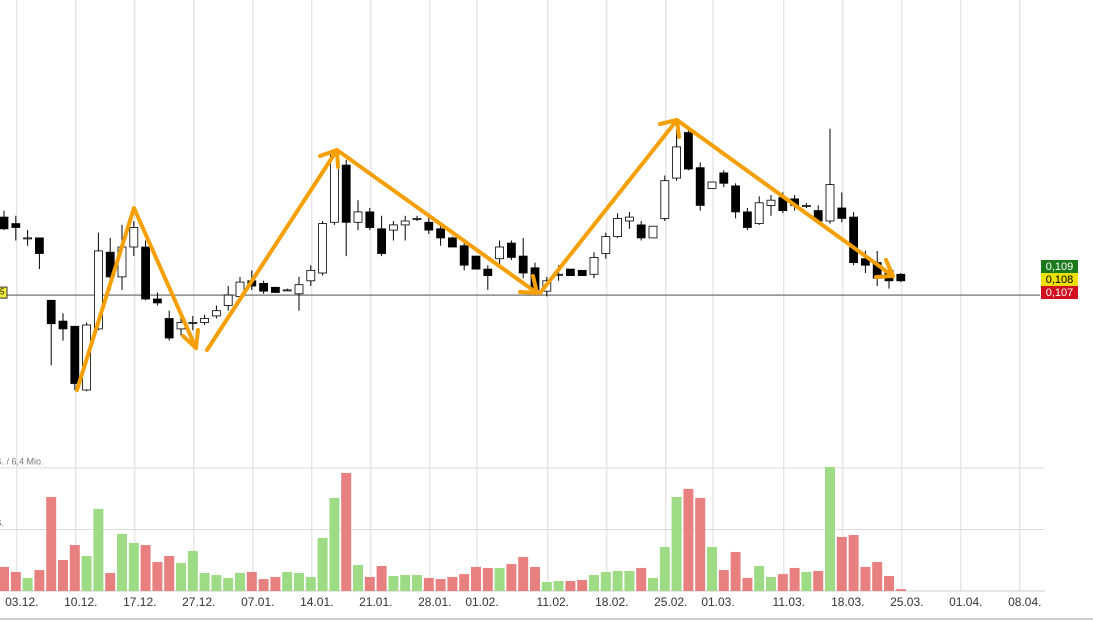 The width and height of the screenshot is (1093, 626). What do you see at coordinates (434, 602) in the screenshot?
I see `x-tick-label: 28.01.` at bounding box center [434, 602].